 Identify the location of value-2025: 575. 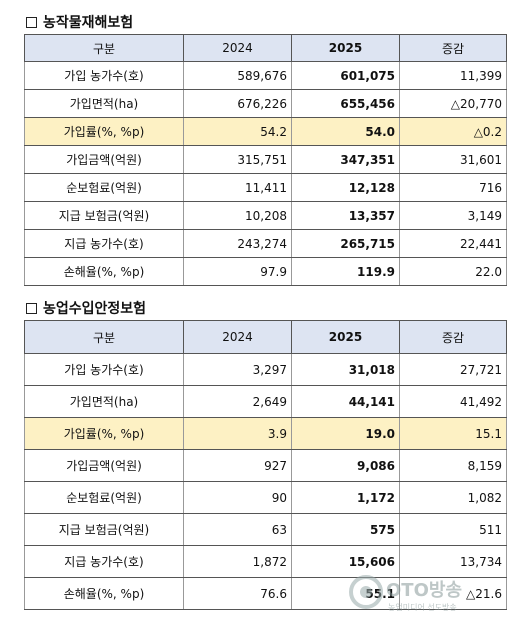
(345, 529).